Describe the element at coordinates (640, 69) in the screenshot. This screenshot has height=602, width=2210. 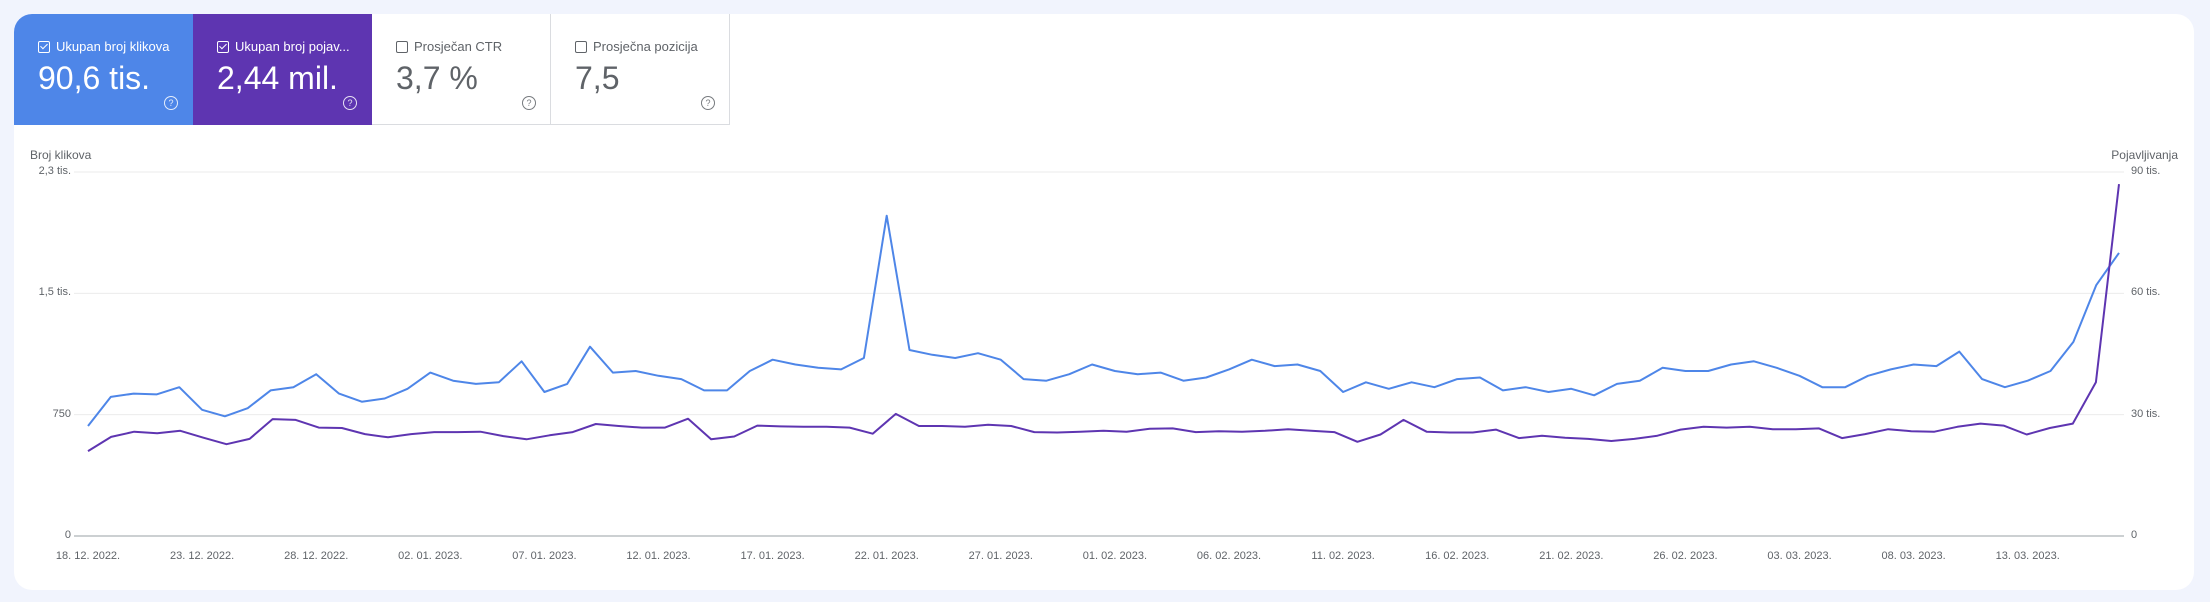
I see `metric-tile-position: Prosječna pozicija 7,5 ?` at that location.